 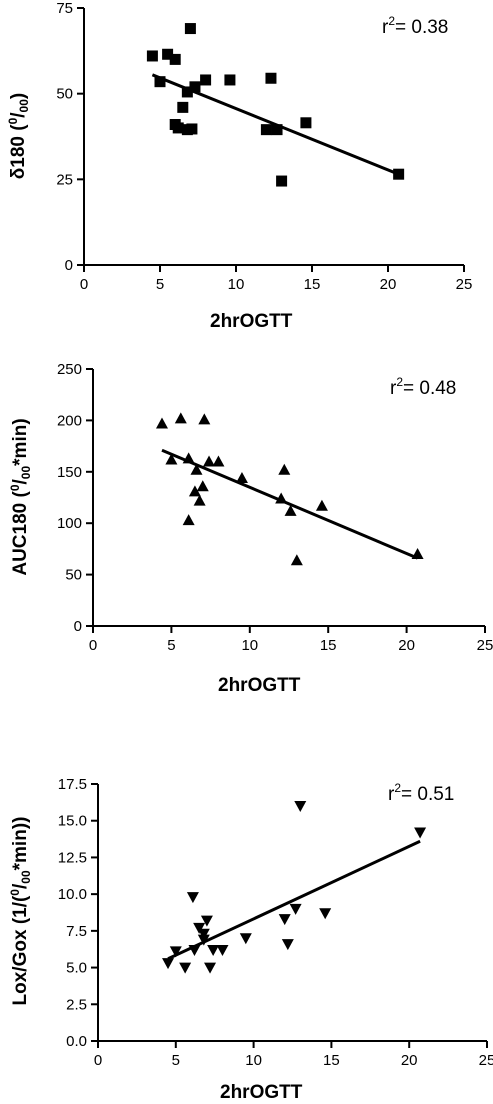 I want to click on y-tick-label: 100, so click(x=69, y=523).